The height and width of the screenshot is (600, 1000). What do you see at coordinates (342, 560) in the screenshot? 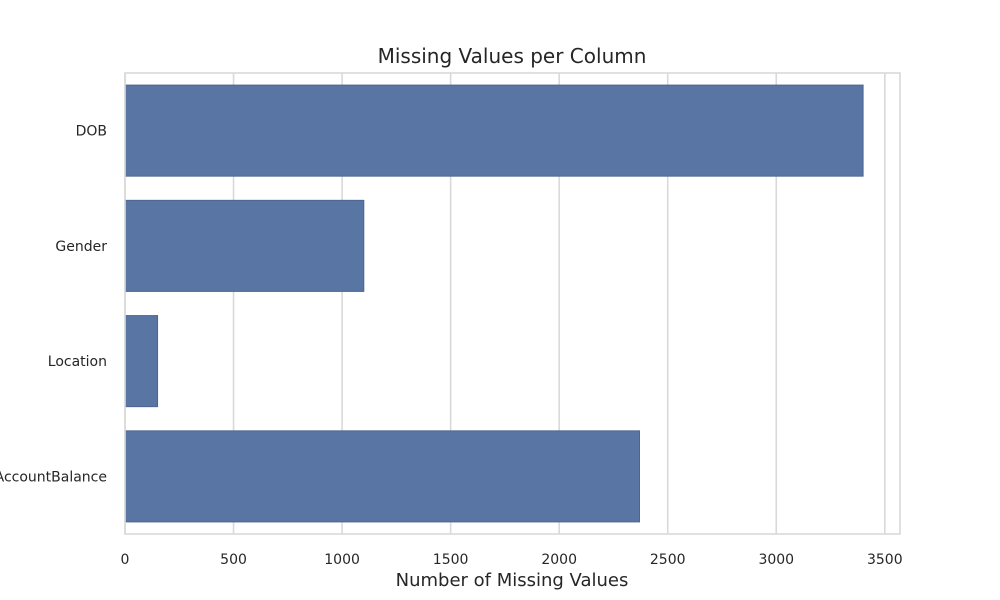
I see `x-tick-label: 1000` at bounding box center [342, 560].